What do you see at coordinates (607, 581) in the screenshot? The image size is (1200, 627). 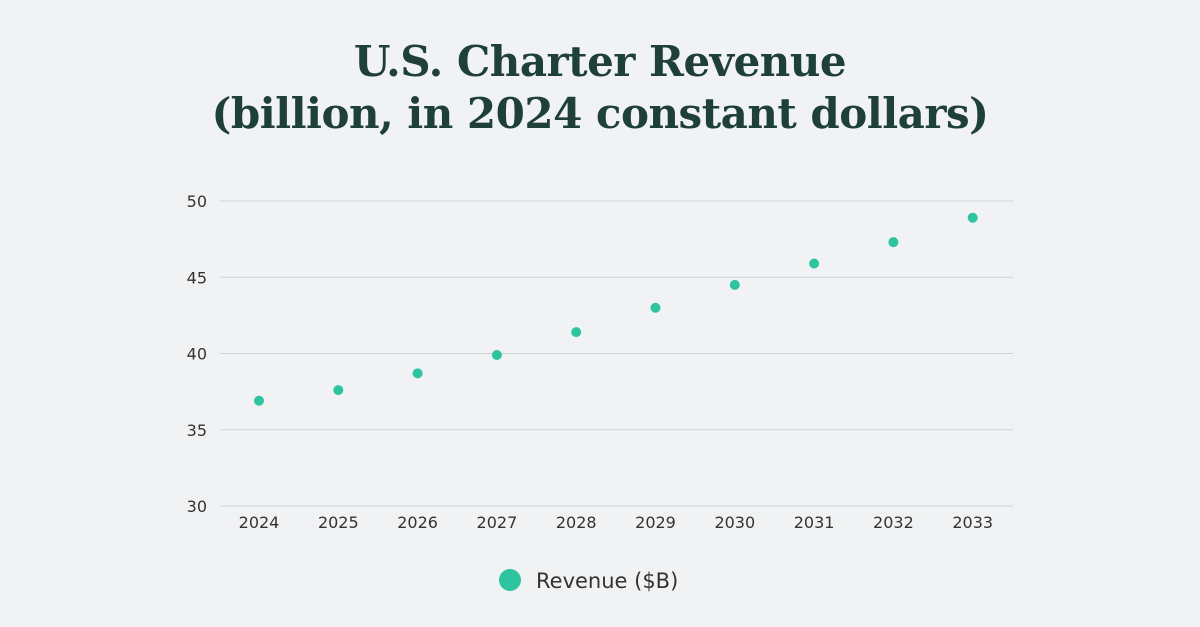 I see `legend-label: Revenue ($B)` at bounding box center [607, 581].